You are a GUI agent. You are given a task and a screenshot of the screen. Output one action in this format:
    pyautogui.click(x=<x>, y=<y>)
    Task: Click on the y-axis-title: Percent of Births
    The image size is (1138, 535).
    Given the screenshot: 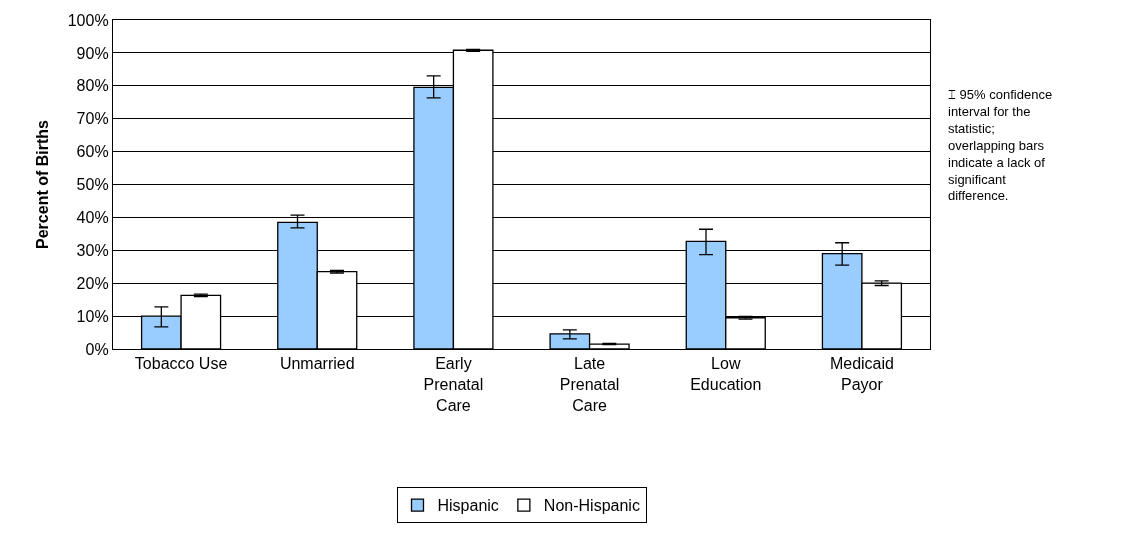 What is the action you would take?
    pyautogui.click(x=42, y=184)
    